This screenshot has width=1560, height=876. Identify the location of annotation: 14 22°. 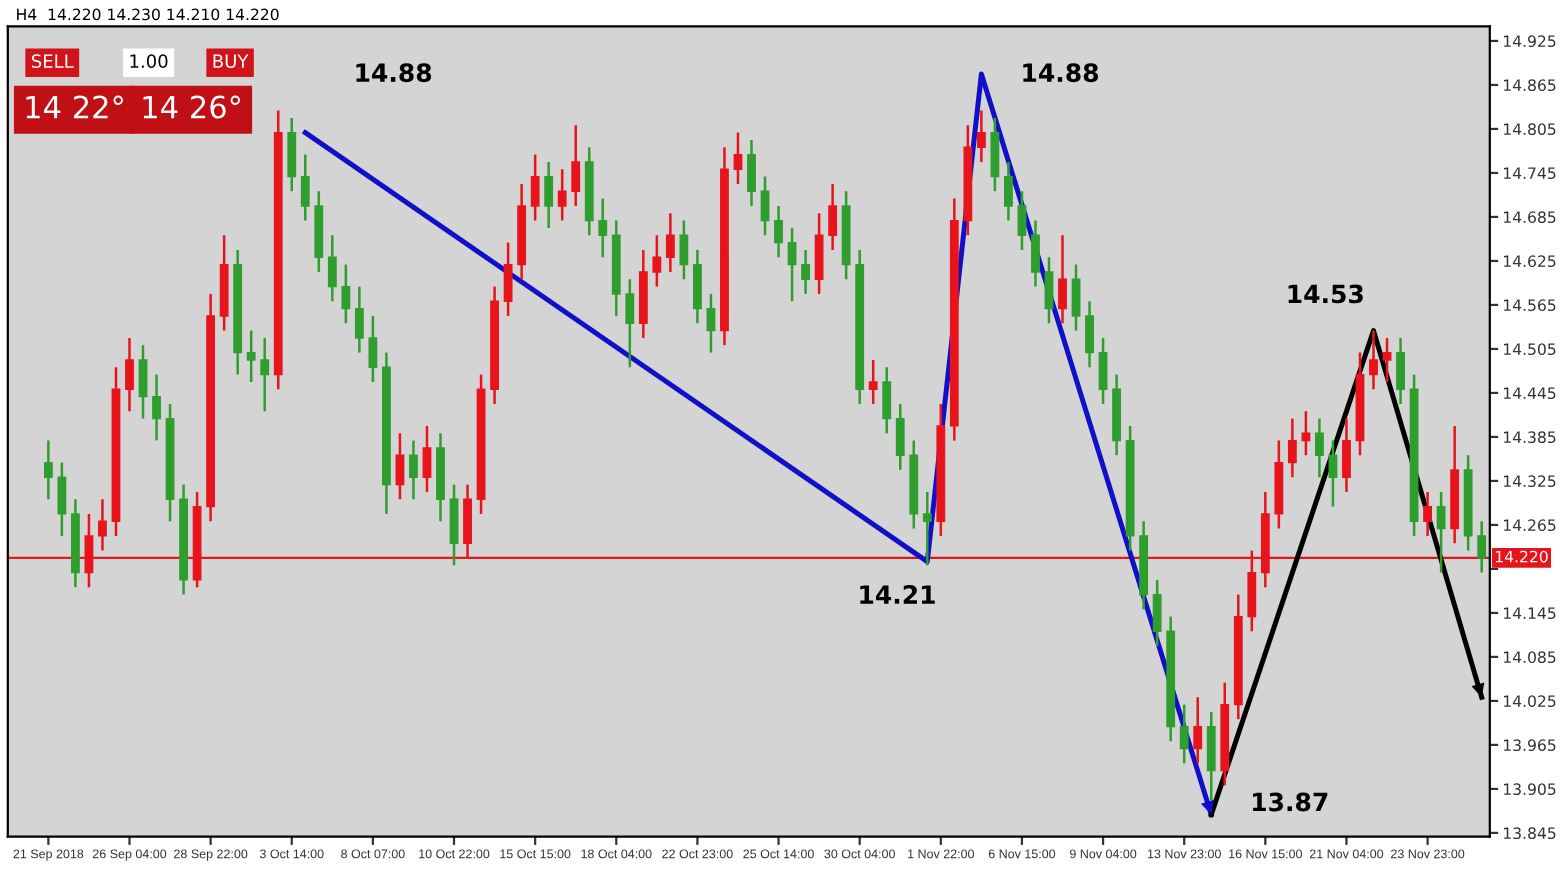
(74, 107).